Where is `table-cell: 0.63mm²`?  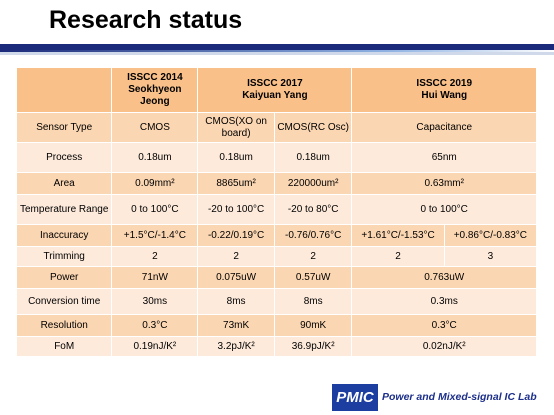
table-cell: 0.63mm² is located at coordinates (444, 183).